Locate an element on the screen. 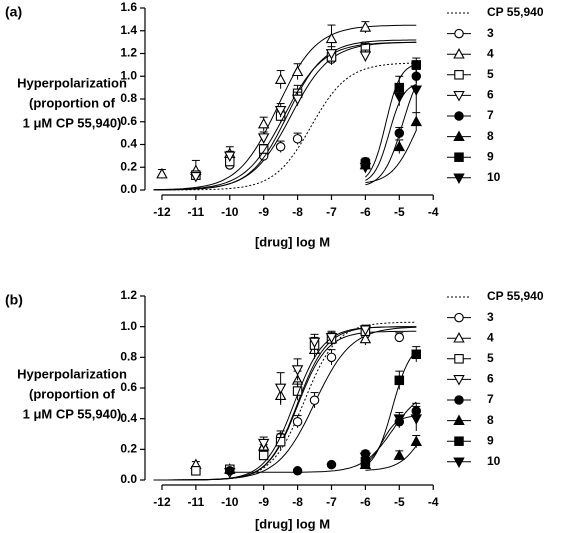  legend-label: 6 is located at coordinates (490, 95).